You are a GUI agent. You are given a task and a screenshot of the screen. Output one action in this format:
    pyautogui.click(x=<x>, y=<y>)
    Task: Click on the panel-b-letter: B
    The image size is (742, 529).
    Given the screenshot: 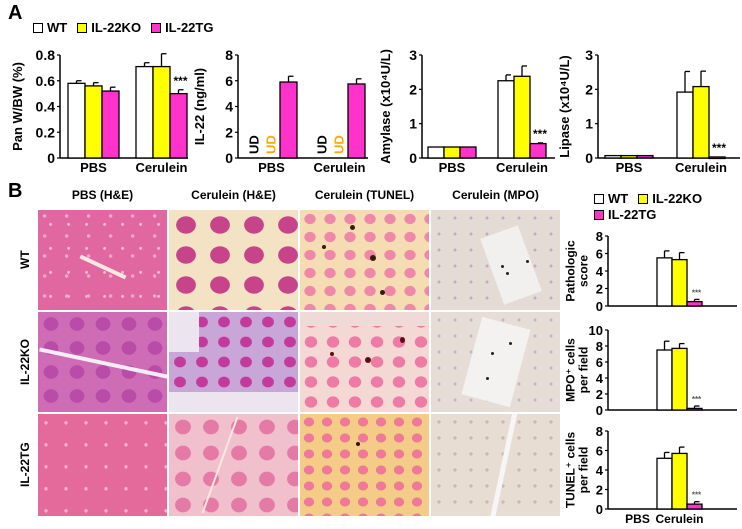 What is the action you would take?
    pyautogui.click(x=15, y=191)
    